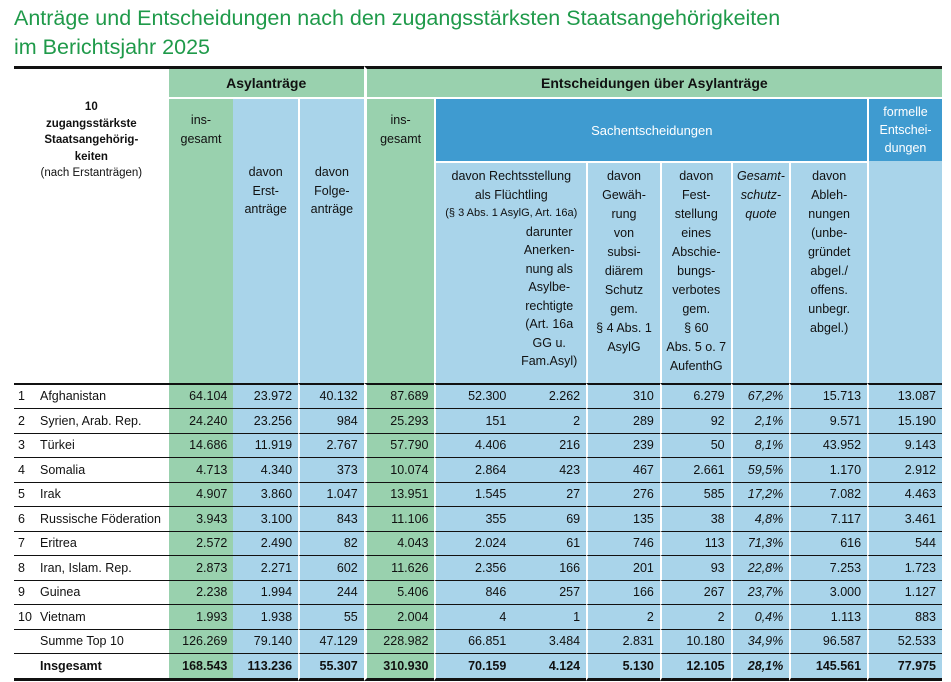  What do you see at coordinates (695, 420) in the screenshot?
I see `deportation-ban-cell: 92` at bounding box center [695, 420].